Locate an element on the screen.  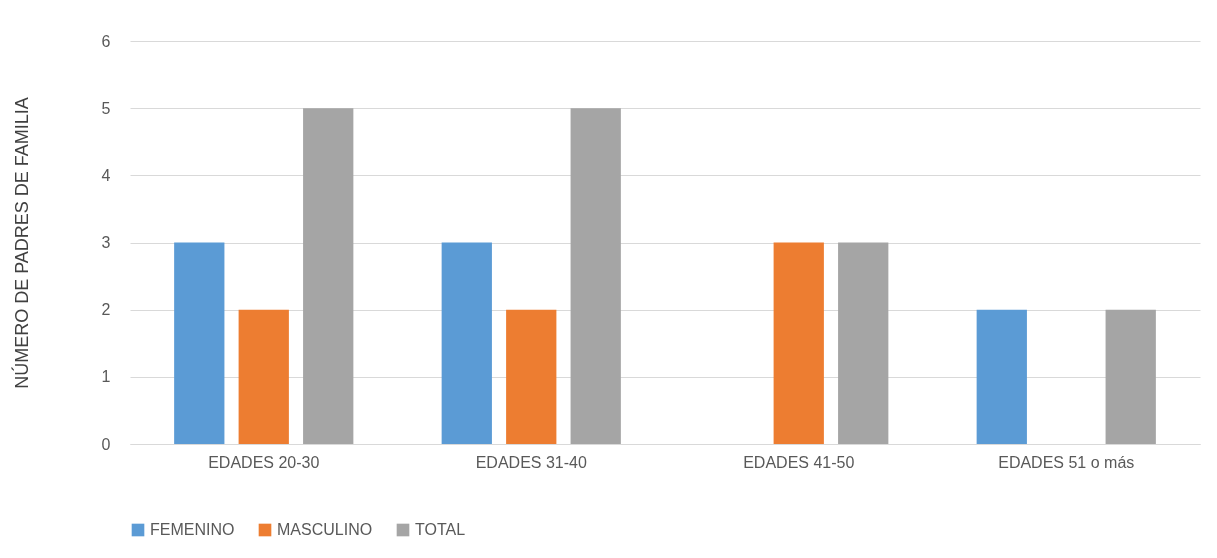
legend-label: TOTAL is located at coordinates (440, 529).